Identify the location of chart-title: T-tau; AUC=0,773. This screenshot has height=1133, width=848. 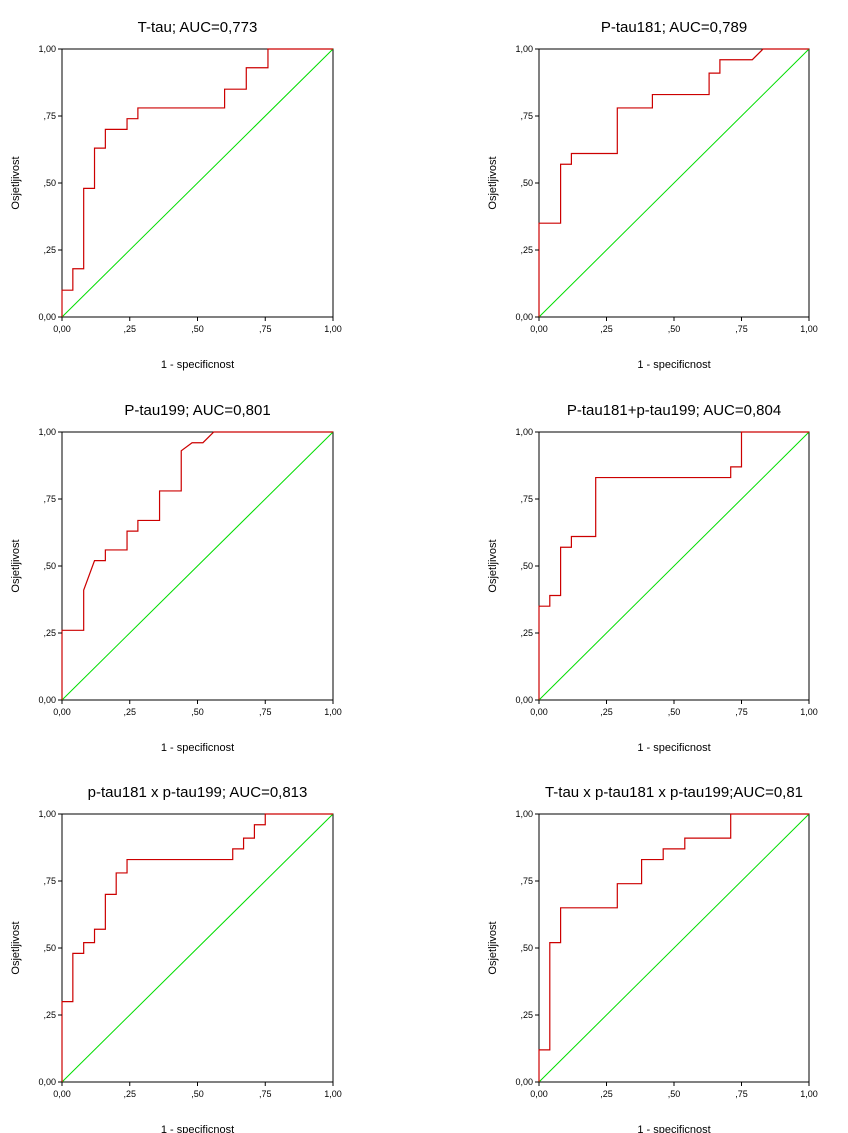
(198, 27).